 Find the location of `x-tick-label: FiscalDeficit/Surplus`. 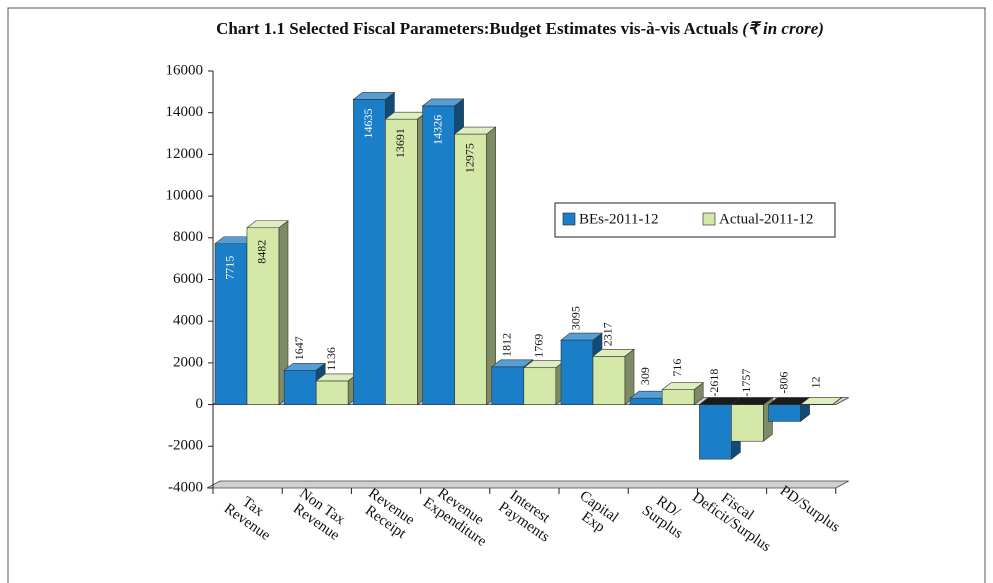

x-tick-label: FiscalDeficit/Surplus is located at coordinates (736, 516).